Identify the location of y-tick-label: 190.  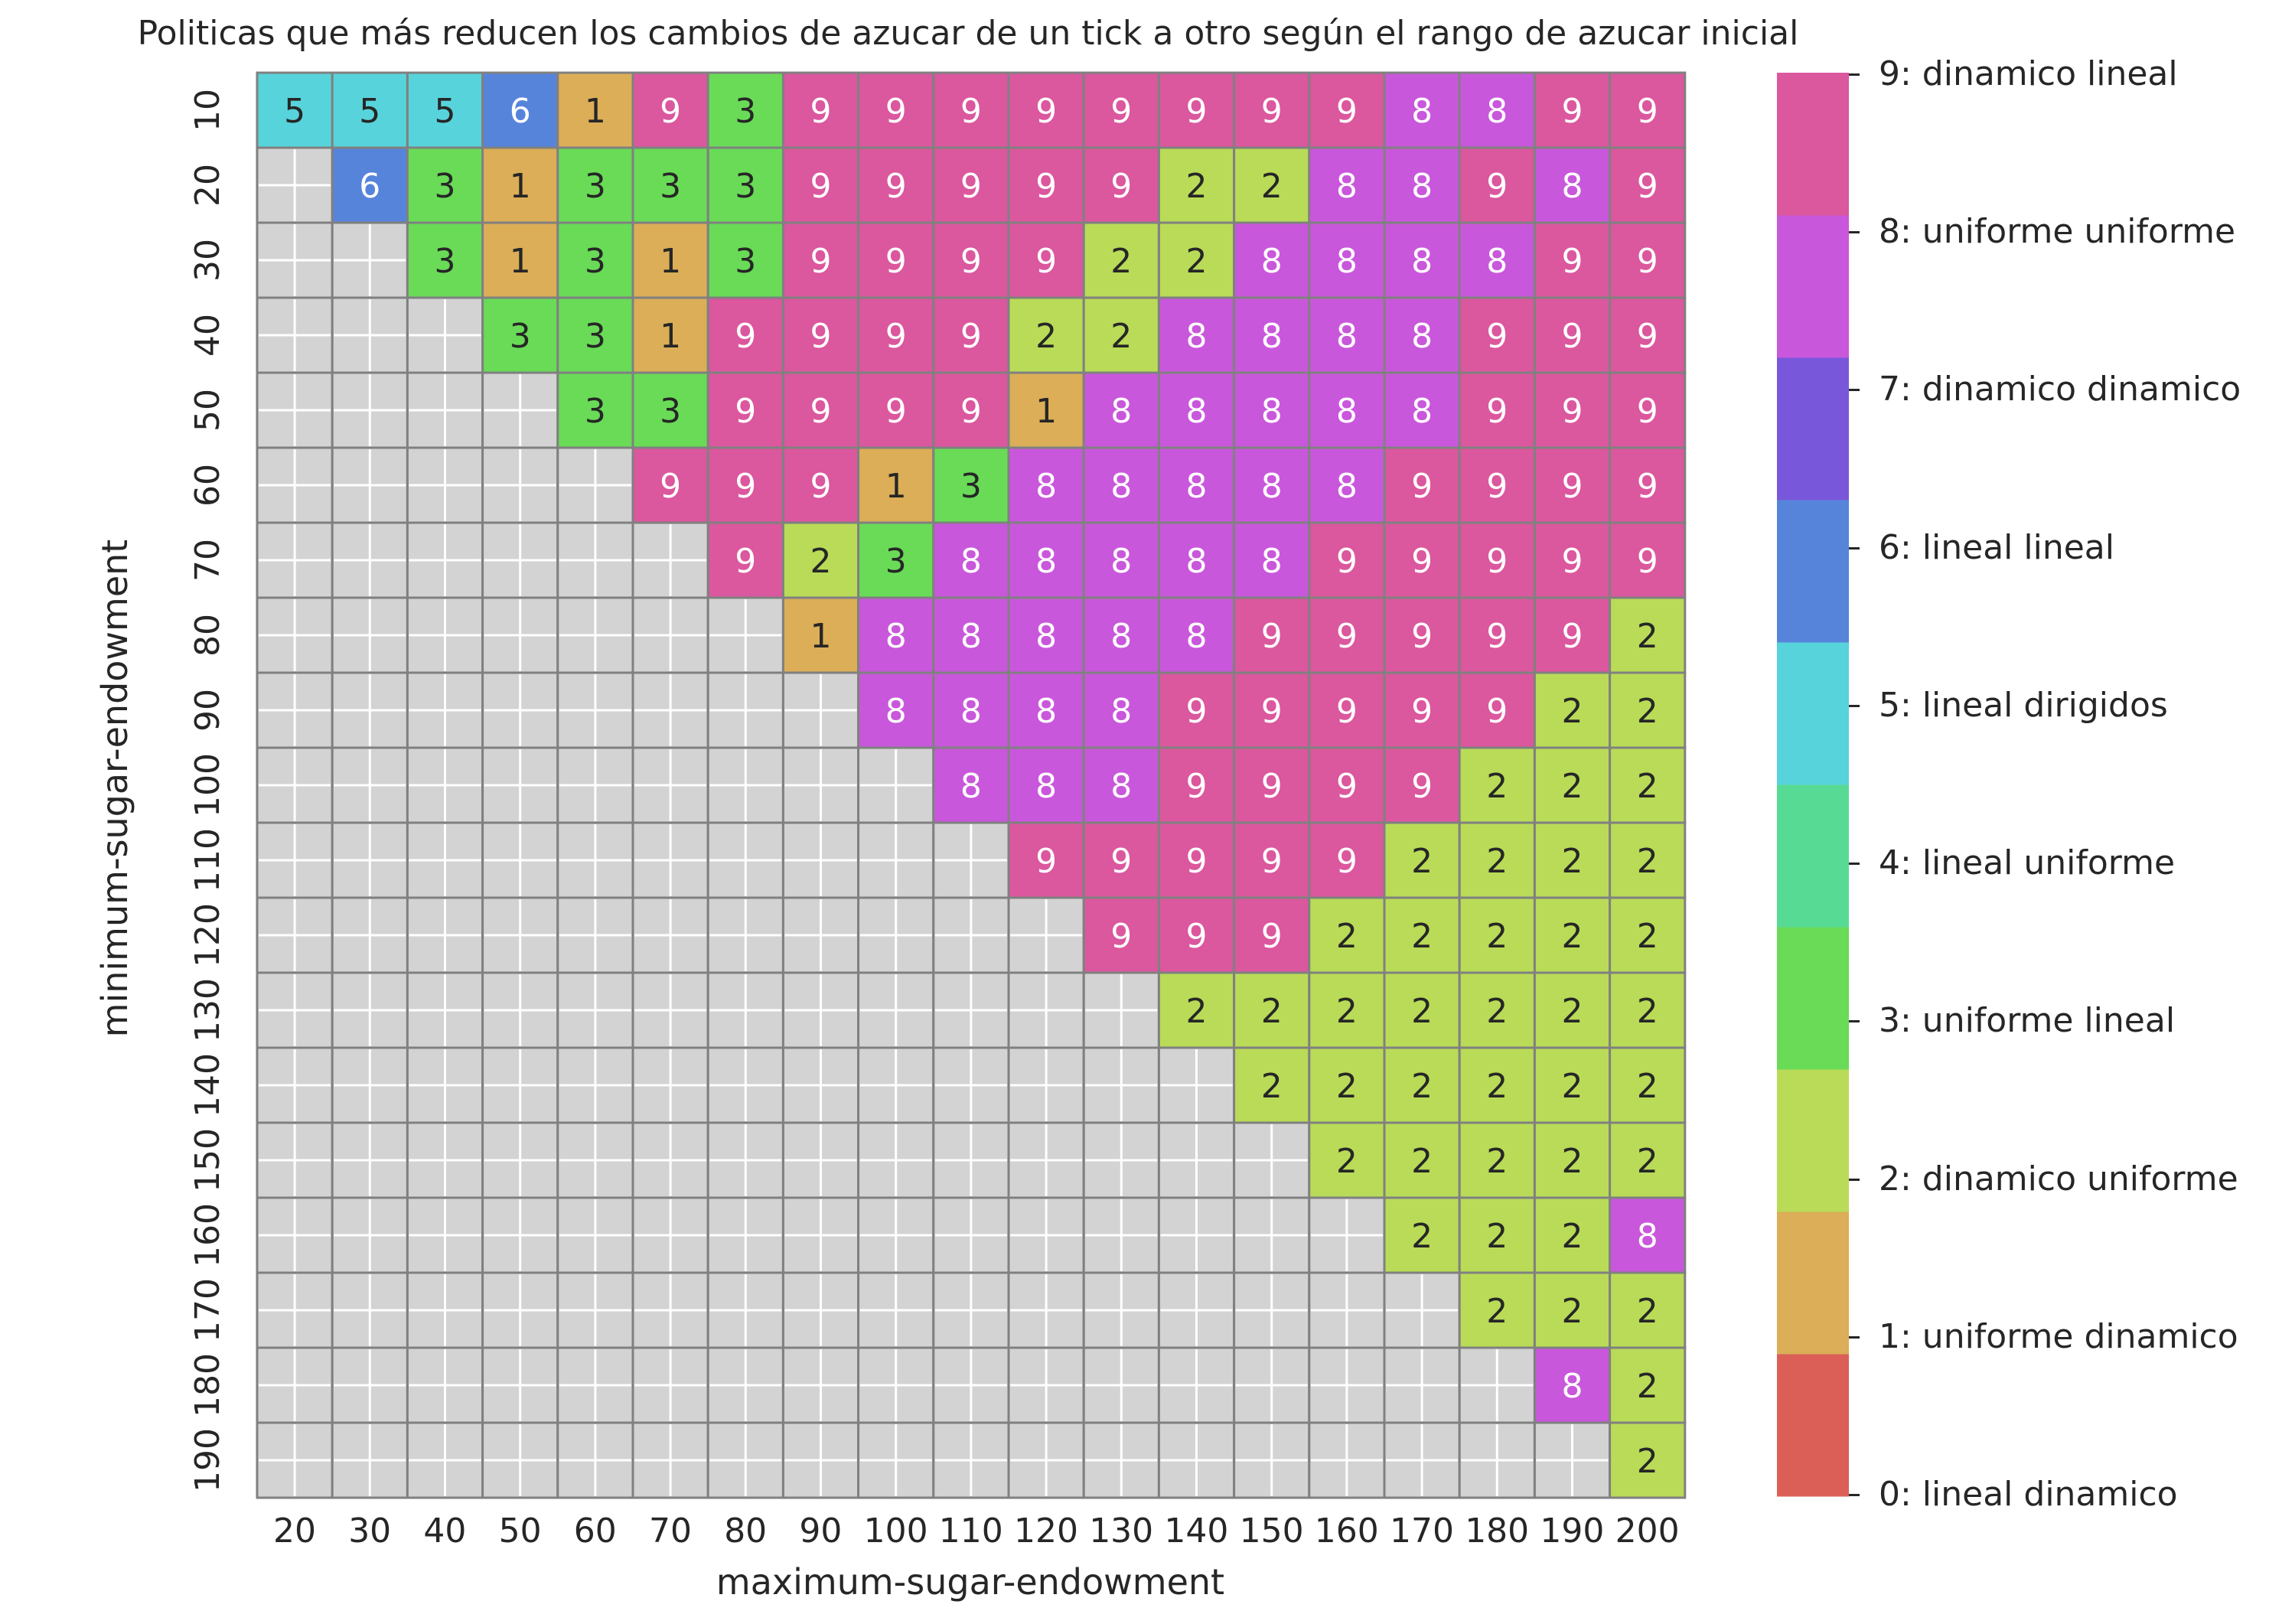
(207, 1460).